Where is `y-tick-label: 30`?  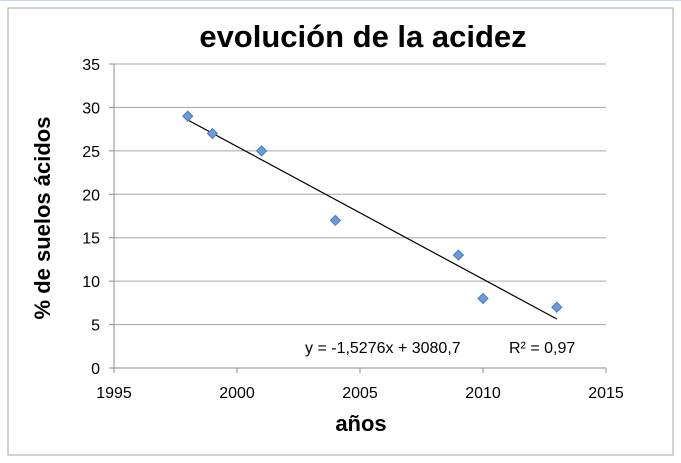 y-tick-label: 30 is located at coordinates (91, 108).